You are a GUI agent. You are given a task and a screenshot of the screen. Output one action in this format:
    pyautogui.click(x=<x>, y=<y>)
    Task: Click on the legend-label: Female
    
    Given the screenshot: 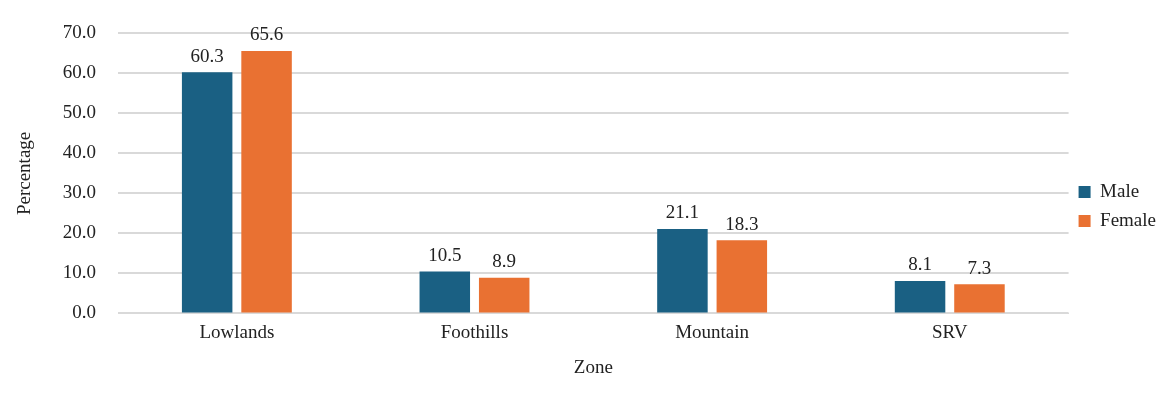 What is the action you would take?
    pyautogui.click(x=1128, y=219)
    